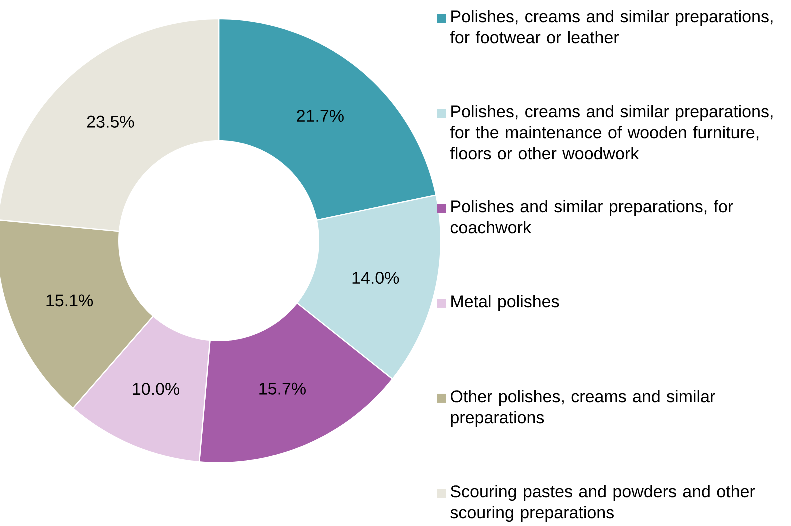 The image size is (791, 526). What do you see at coordinates (110, 122) in the screenshot?
I see `data-label: 23.5%` at bounding box center [110, 122].